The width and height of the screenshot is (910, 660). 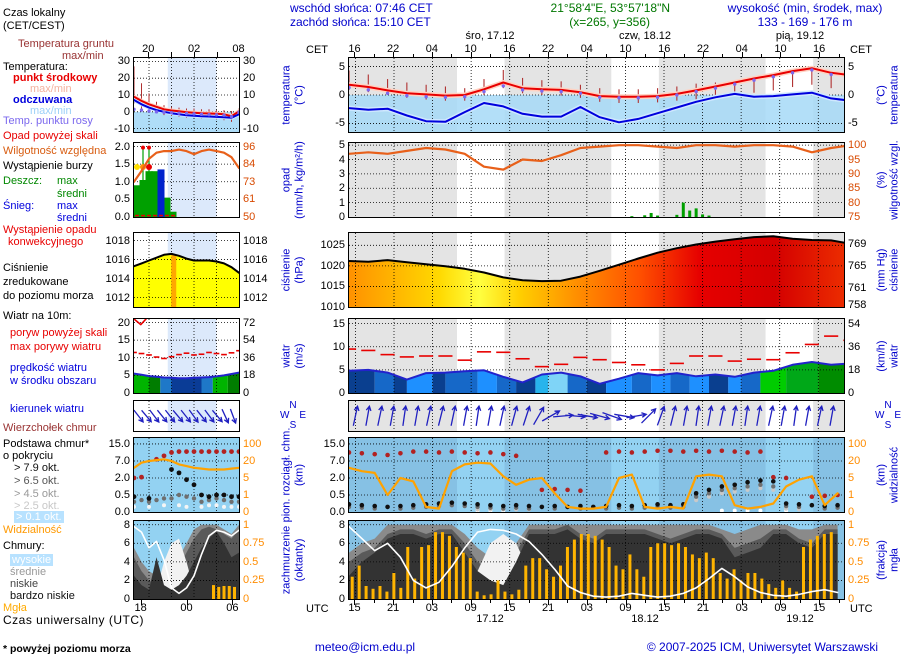 I want to click on axis-title-left-press: ciśnienie (hPa), so click(x=292, y=270).